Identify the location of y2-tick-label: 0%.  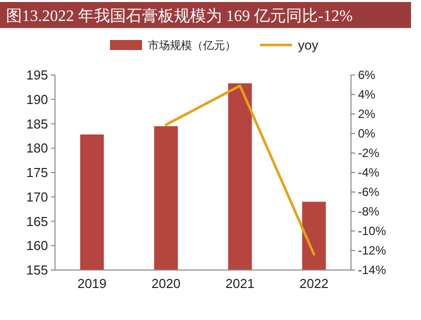
(367, 133).